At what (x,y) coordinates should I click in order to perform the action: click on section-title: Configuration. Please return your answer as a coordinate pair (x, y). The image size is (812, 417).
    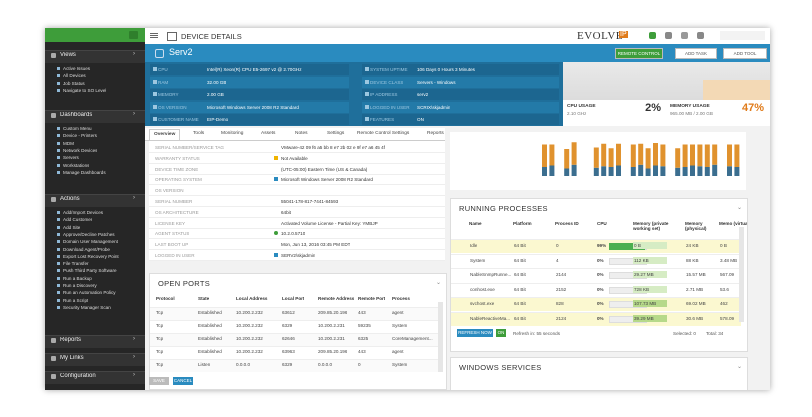
    Looking at the image, I should click on (78, 376).